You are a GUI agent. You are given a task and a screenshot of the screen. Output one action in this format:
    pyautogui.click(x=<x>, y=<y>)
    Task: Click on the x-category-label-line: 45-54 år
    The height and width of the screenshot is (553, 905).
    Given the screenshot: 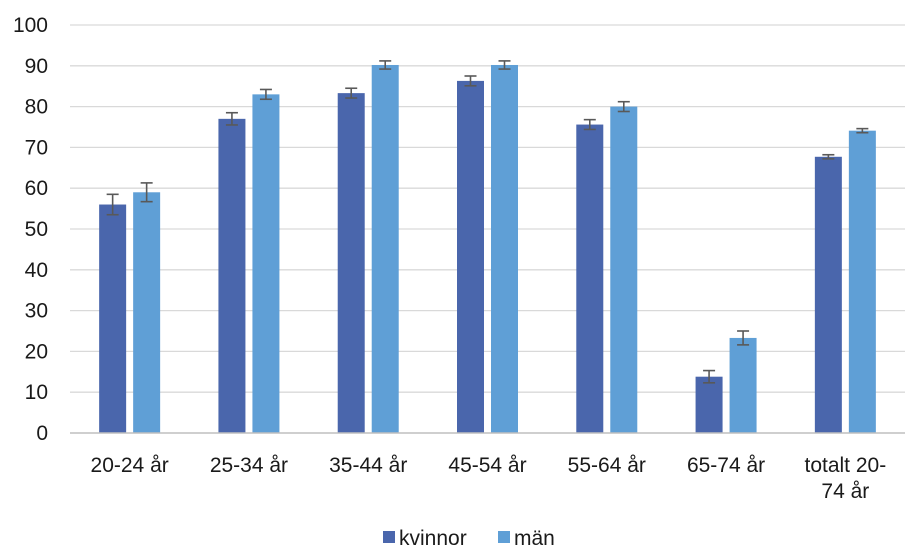 What is the action you would take?
    pyautogui.click(x=487, y=465)
    